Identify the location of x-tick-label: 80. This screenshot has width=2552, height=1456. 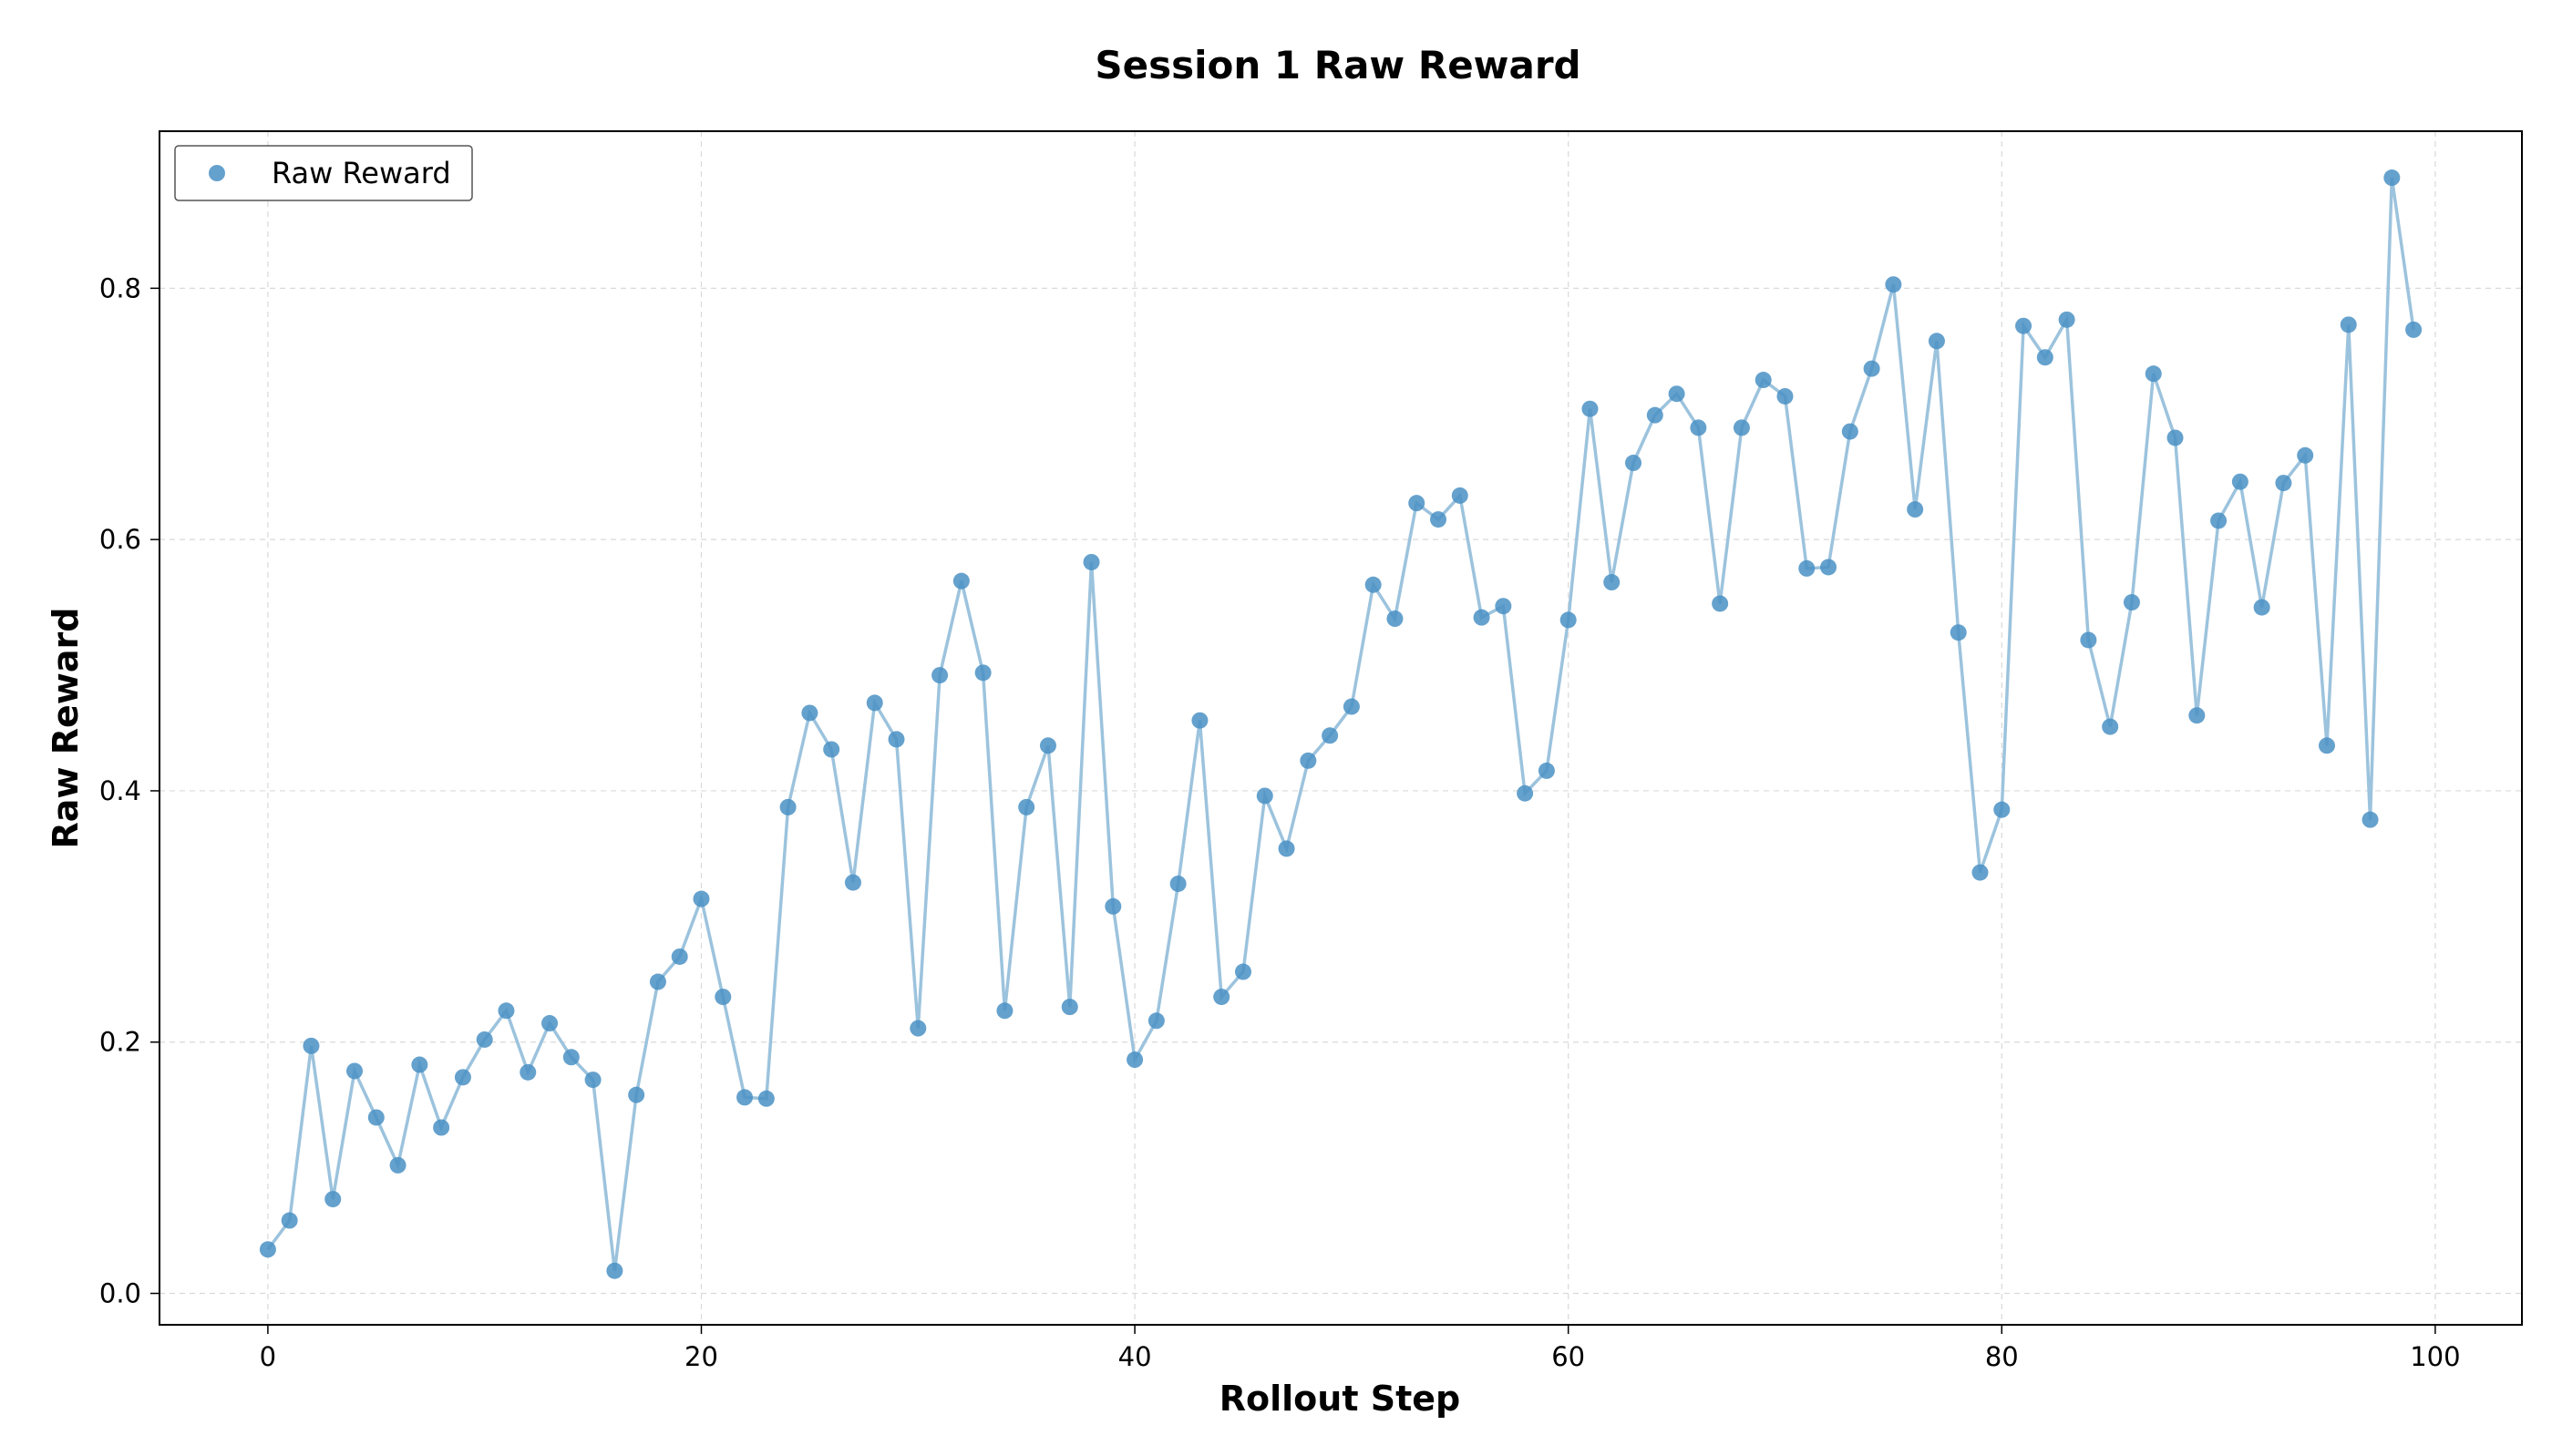
(2002, 1357).